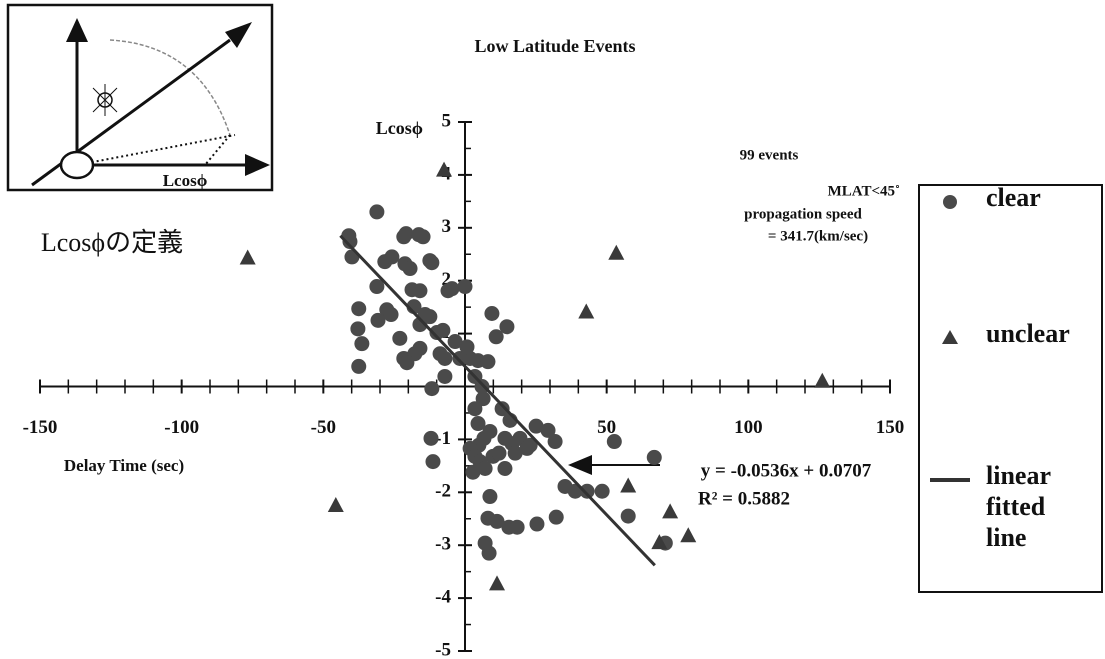 The height and width of the screenshot is (659, 1105). What do you see at coordinates (1013, 197) in the screenshot?
I see `legend-label: clear` at bounding box center [1013, 197].